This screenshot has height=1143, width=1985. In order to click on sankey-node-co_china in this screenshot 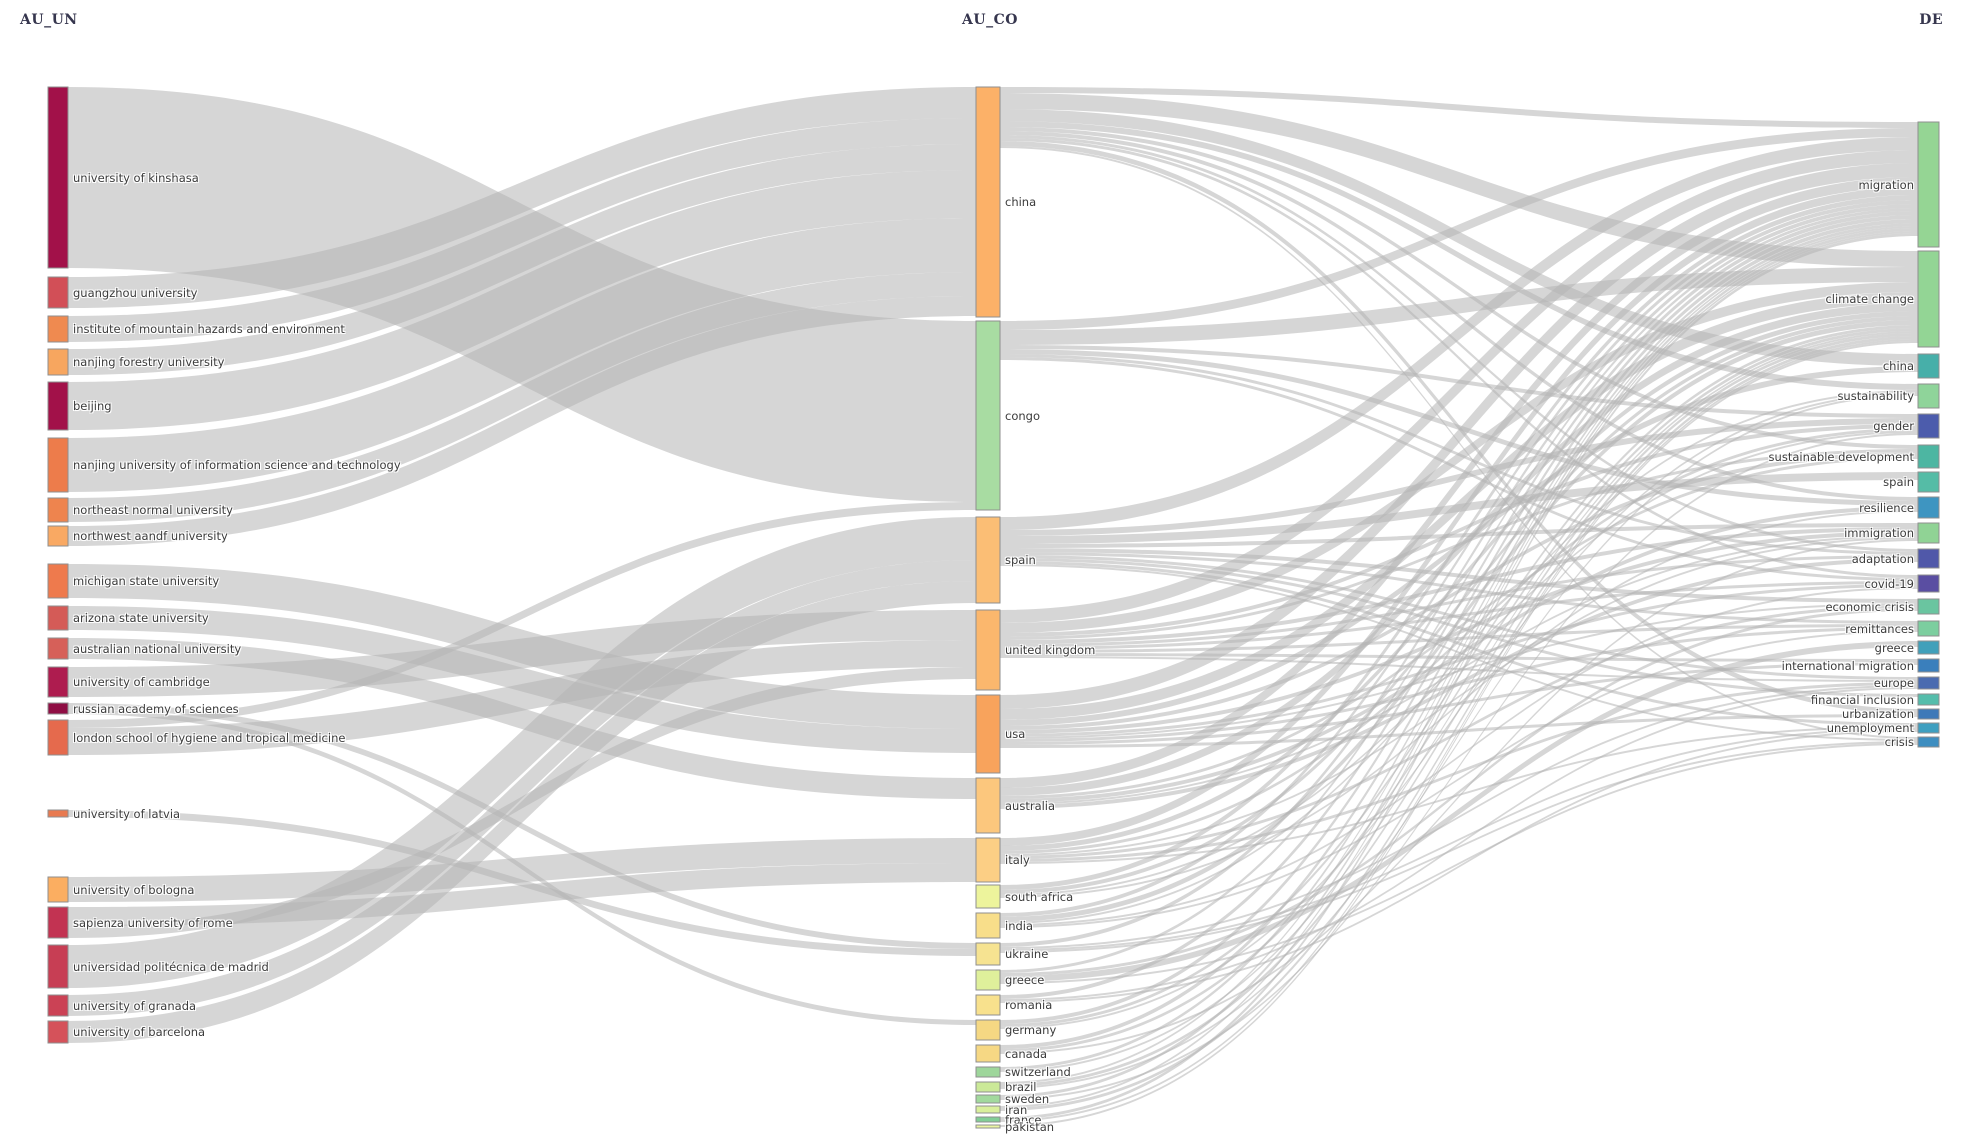, I will do `click(988, 202)`.